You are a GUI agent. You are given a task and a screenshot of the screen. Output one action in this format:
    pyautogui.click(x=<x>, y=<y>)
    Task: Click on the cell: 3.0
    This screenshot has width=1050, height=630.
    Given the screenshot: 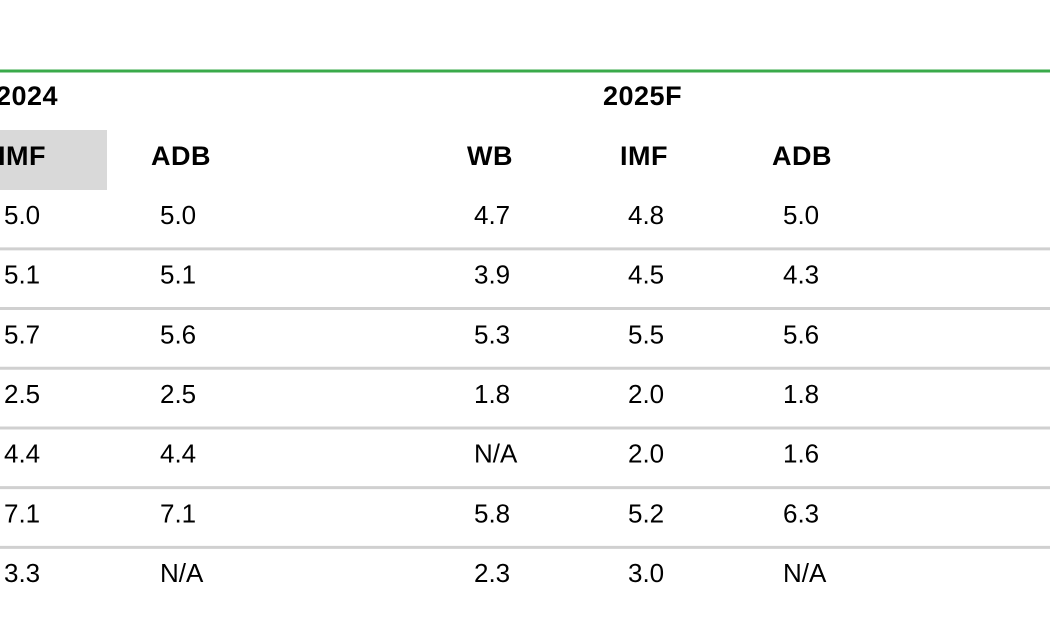 What is the action you would take?
    pyautogui.click(x=646, y=573)
    